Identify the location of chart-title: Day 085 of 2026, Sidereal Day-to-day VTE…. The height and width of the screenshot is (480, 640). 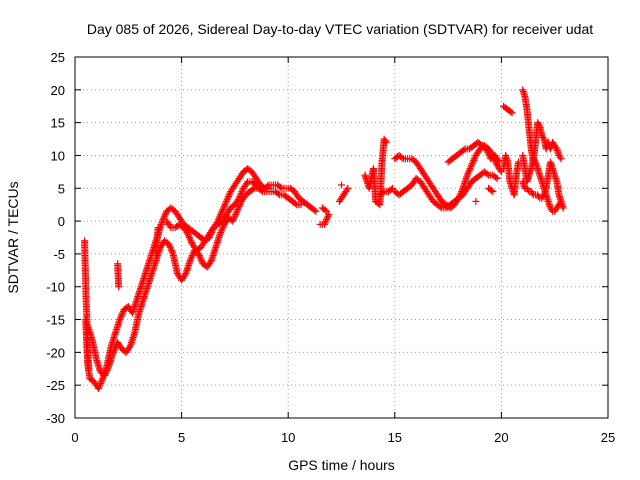
(340, 29).